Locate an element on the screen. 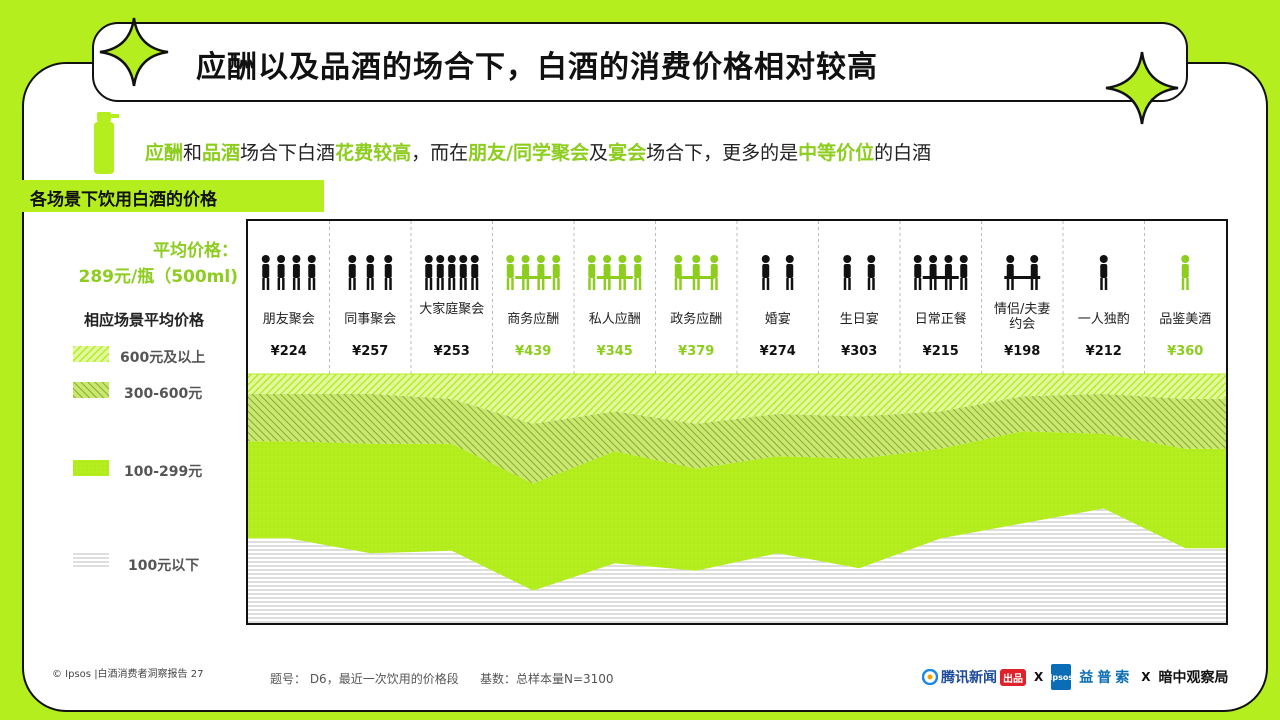 This screenshot has width=1280, height=720. headline-highlight: 花费较高 is located at coordinates (373, 153).